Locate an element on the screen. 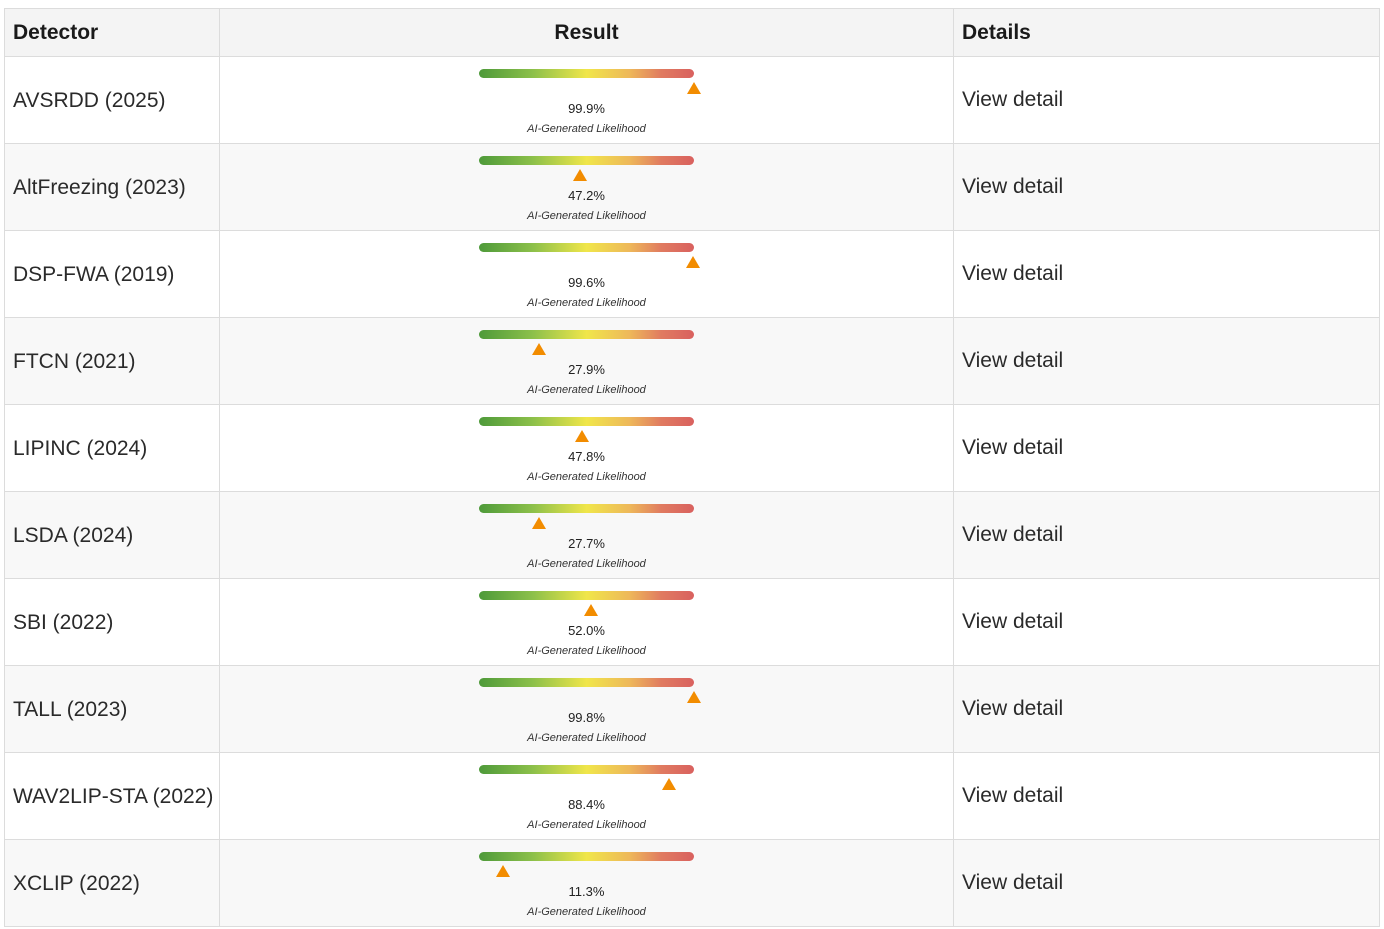 Image resolution: width=1384 pixels, height=929 pixels. likelihood-gauge: 88.4% AI-Generated Likelihood is located at coordinates (586, 796).